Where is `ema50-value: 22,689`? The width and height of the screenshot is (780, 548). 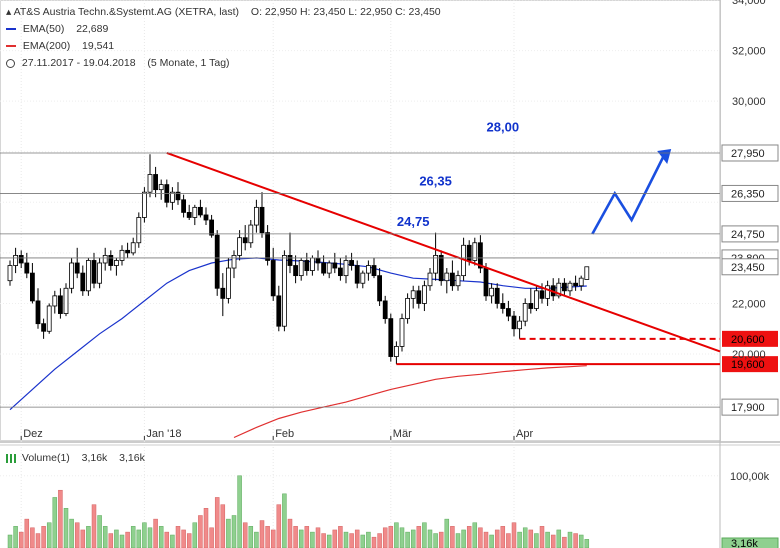
ema50-value: 22,689 is located at coordinates (92, 29).